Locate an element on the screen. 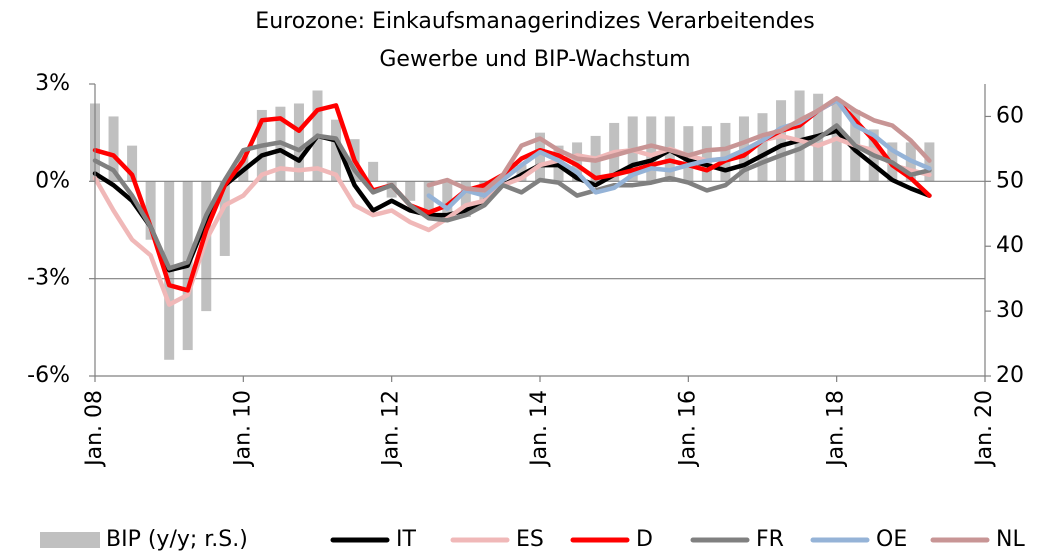 The height and width of the screenshot is (558, 1051). legend-label: IT is located at coordinates (406, 539).